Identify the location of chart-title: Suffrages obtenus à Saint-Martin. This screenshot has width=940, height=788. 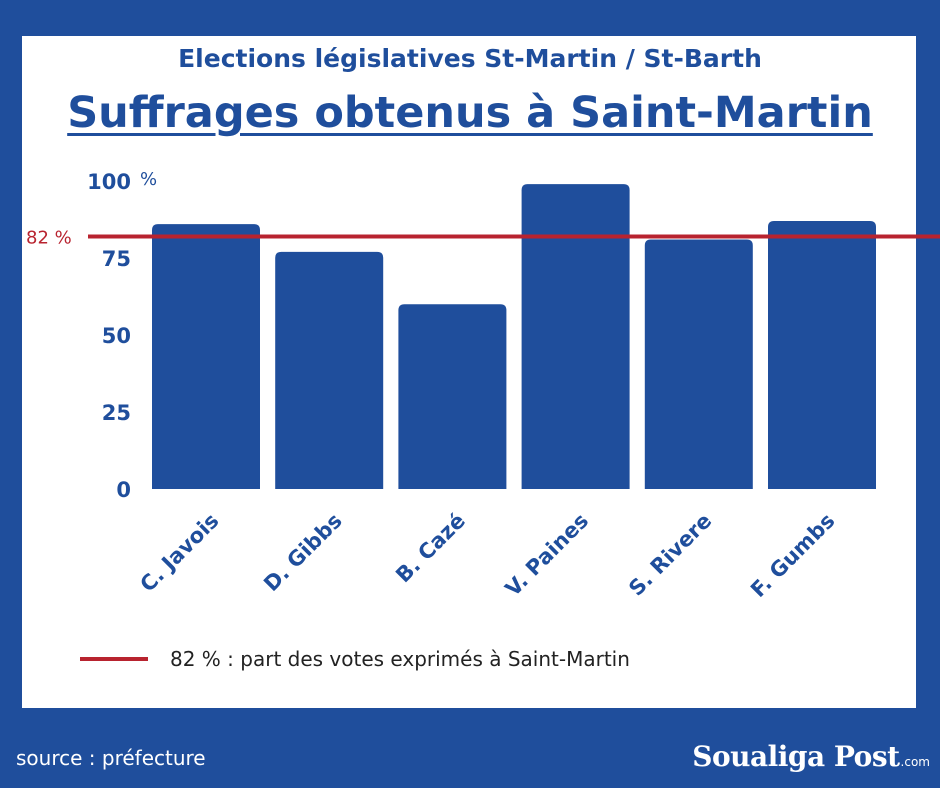
(470, 113).